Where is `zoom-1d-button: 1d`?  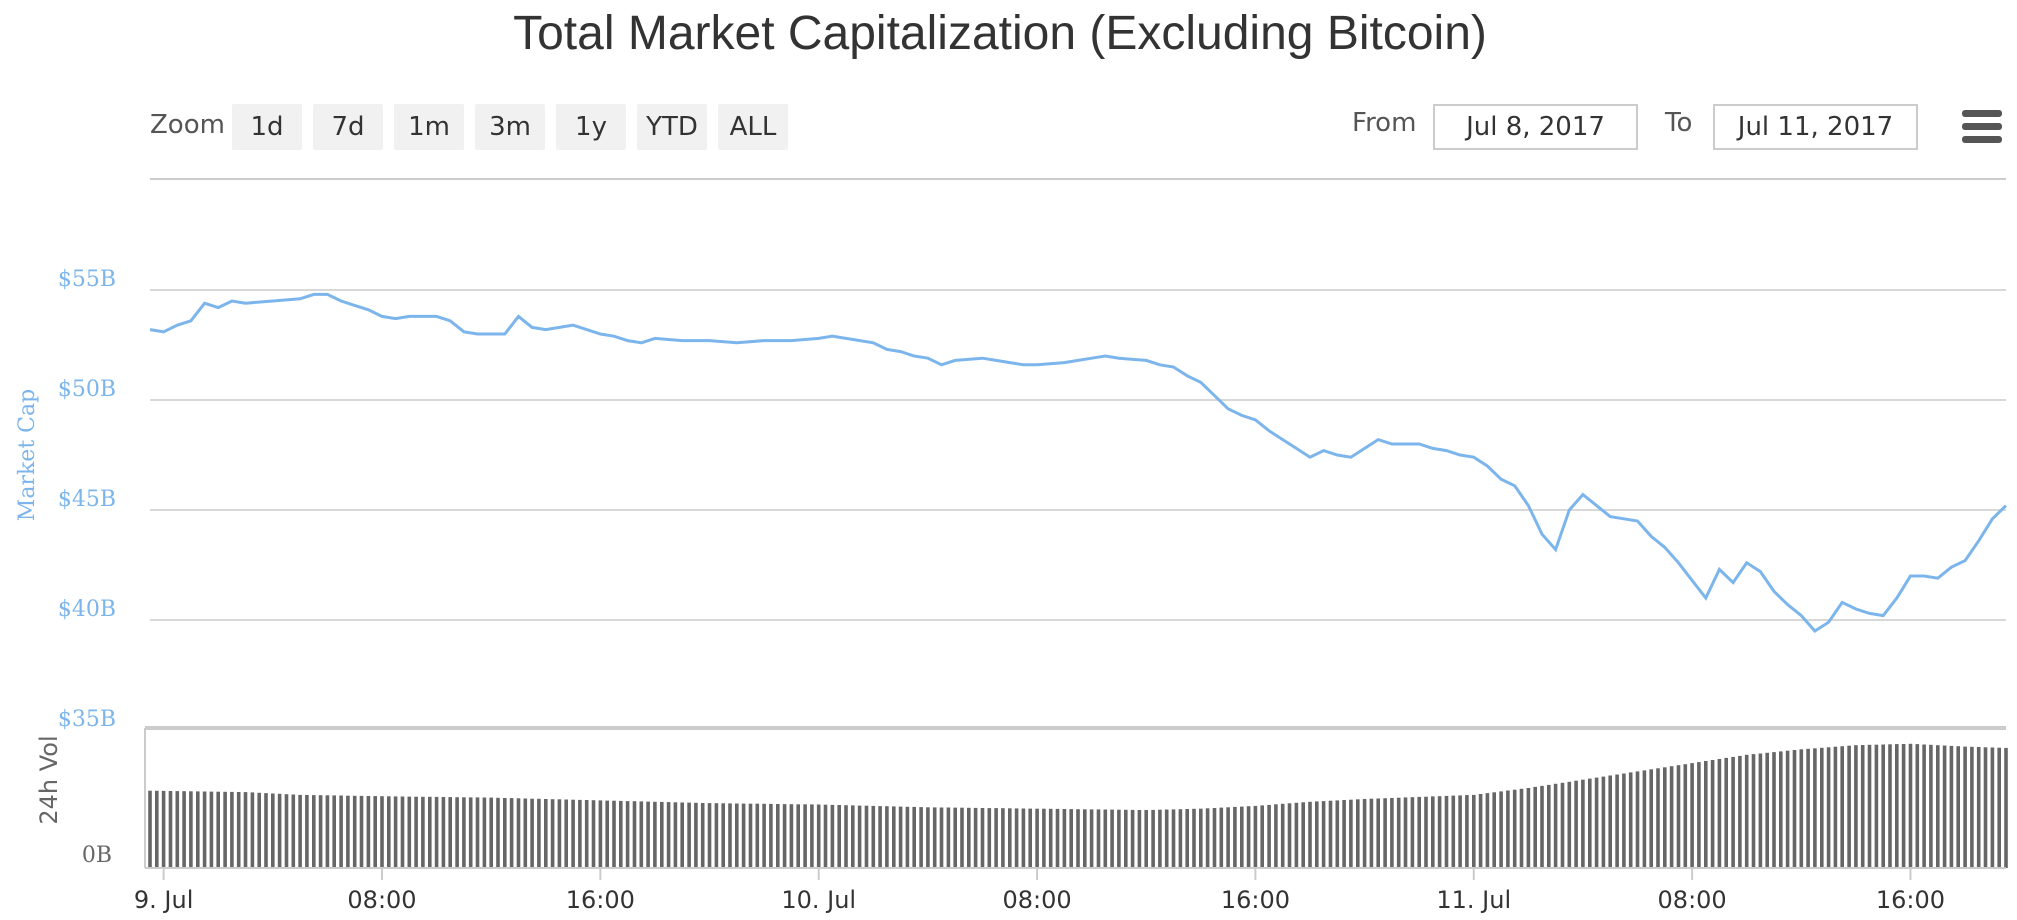
zoom-1d-button: 1d is located at coordinates (267, 127).